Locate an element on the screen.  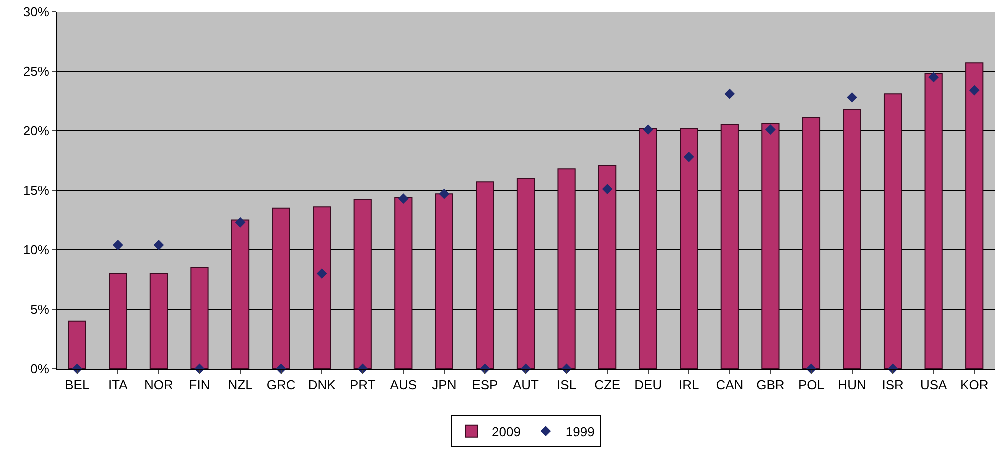
x-tick-label: CAN is located at coordinates (730, 385).